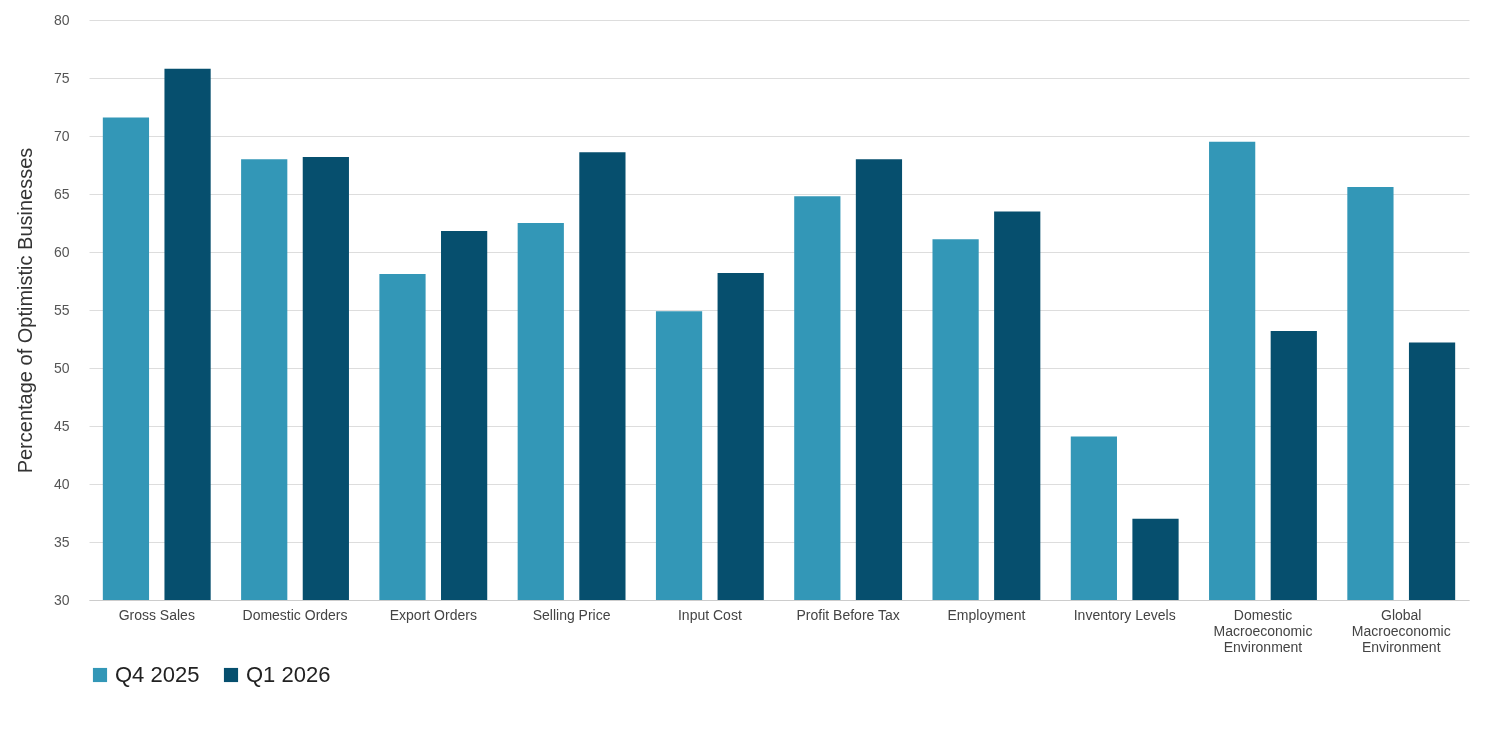 The height and width of the screenshot is (756, 1510). Describe the element at coordinates (61, 425) in the screenshot. I see `y-tick-label: 45` at that location.